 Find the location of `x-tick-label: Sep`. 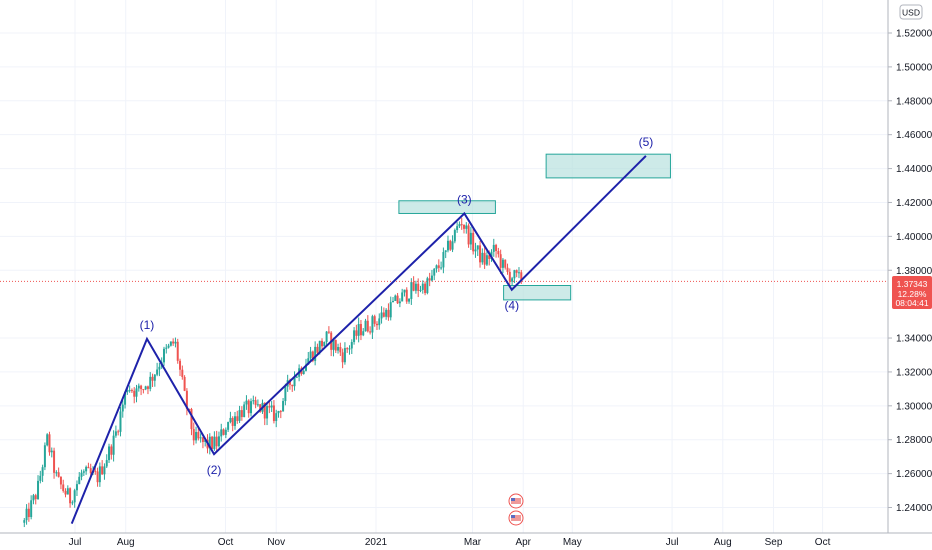

x-tick-label: Sep is located at coordinates (774, 542).